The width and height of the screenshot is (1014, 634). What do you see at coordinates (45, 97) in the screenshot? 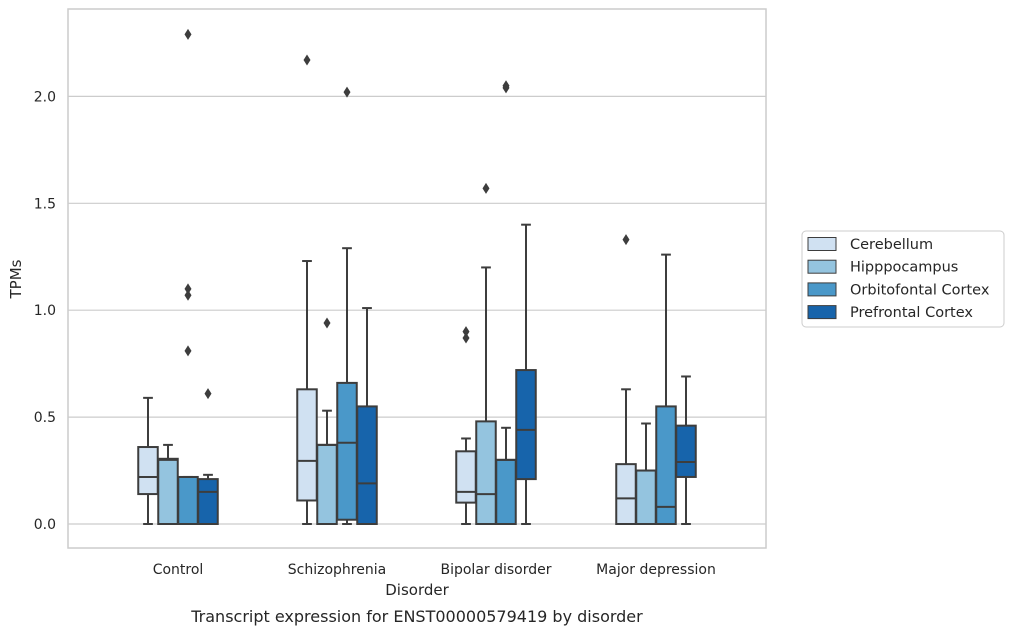
I see `y-tick-label: 2.0` at bounding box center [45, 97].